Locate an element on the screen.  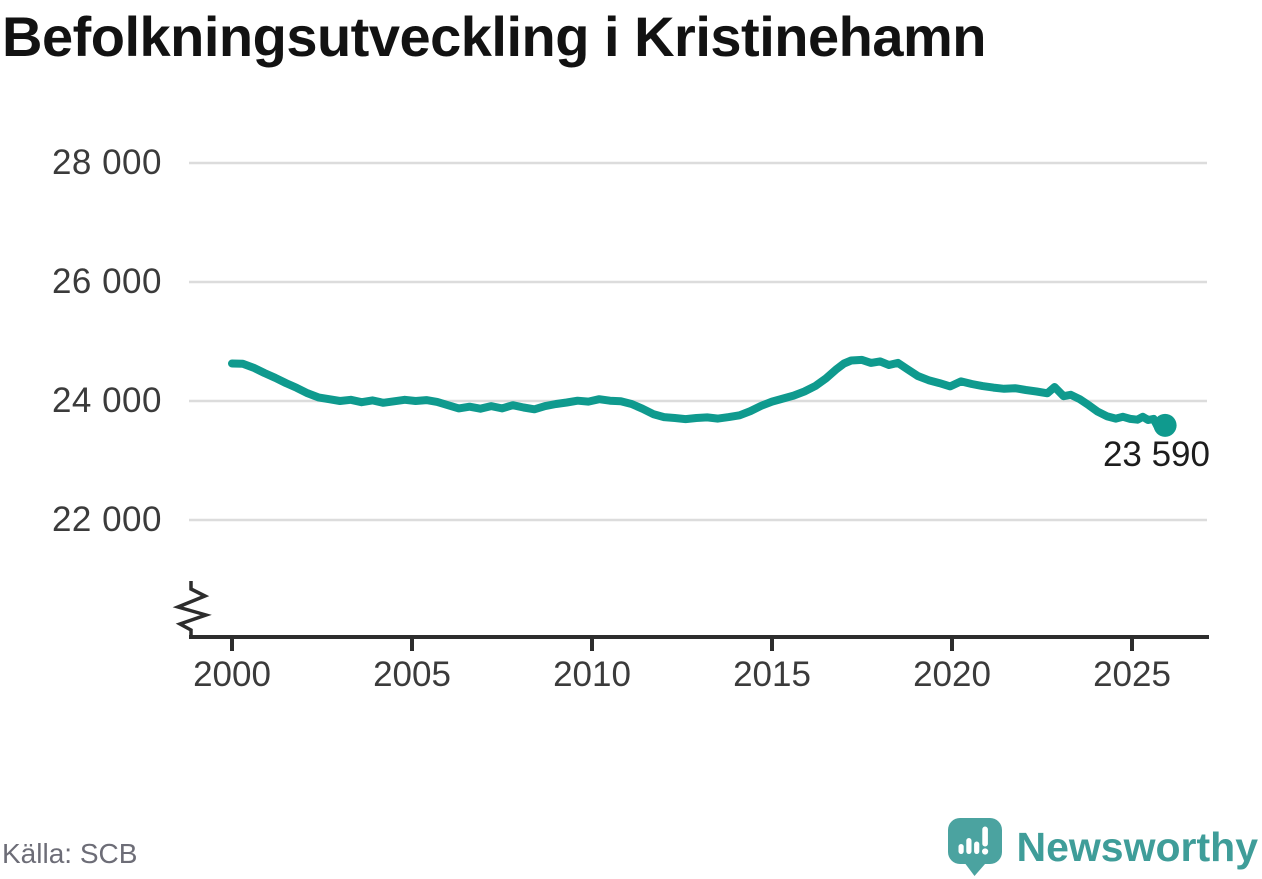
bar-medium is located at coordinates (976, 847).